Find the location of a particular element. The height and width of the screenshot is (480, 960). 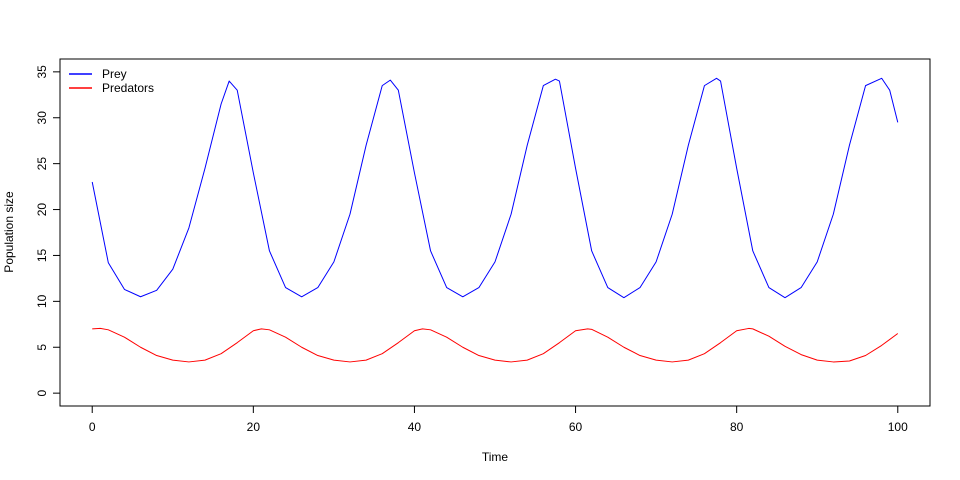

y-axis: 0 5 10 15 20 25 30 35 is located at coordinates (48, 230).